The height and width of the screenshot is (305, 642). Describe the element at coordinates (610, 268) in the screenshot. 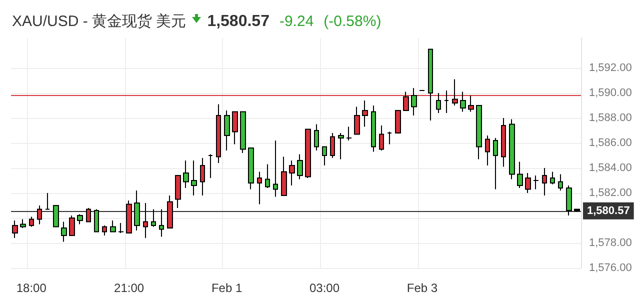

I see `y-tick-label: 1,576.00` at that location.